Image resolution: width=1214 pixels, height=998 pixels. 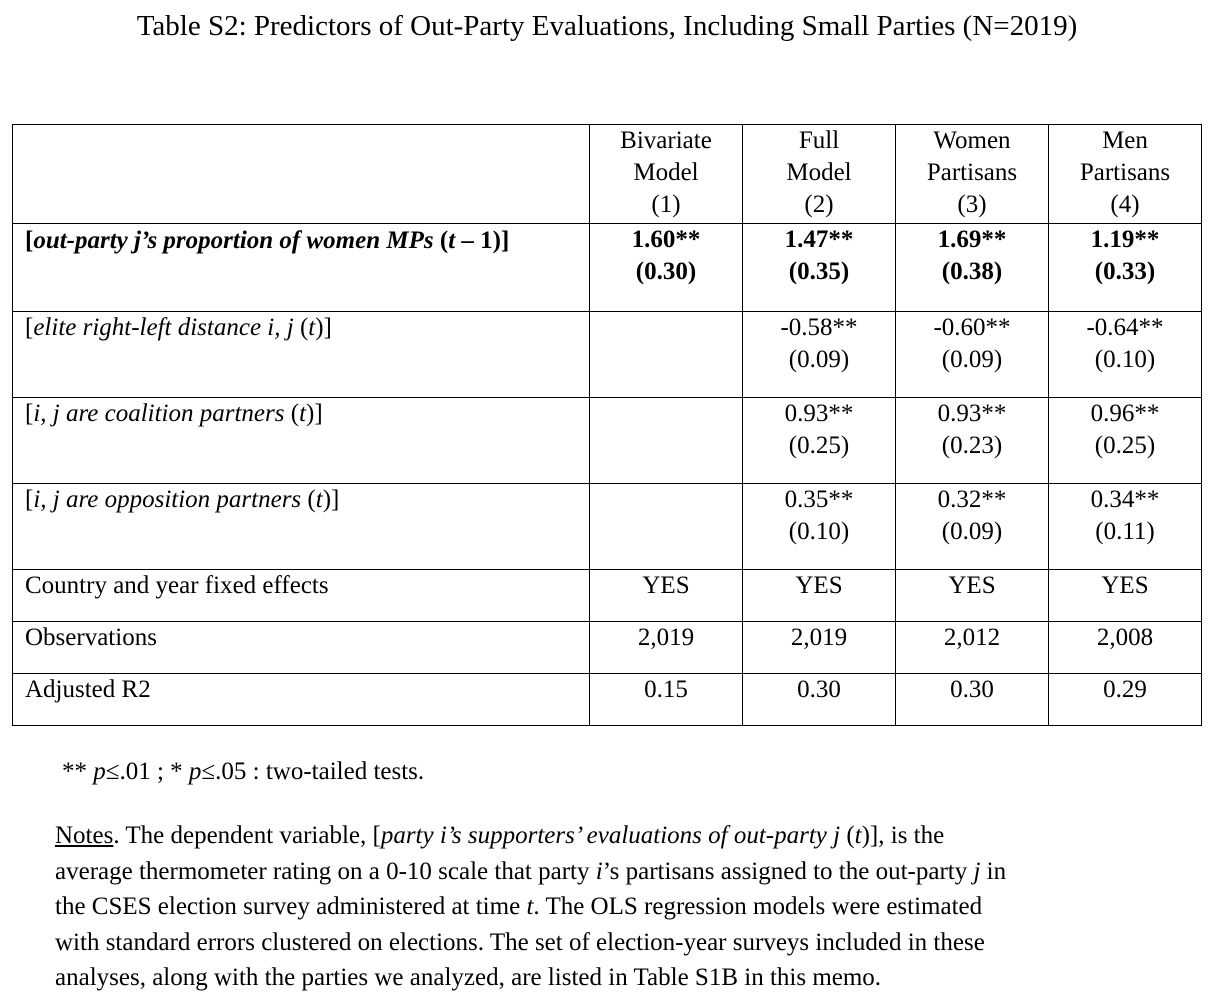 I want to click on row-label: Adjusted R2, so click(x=301, y=699).